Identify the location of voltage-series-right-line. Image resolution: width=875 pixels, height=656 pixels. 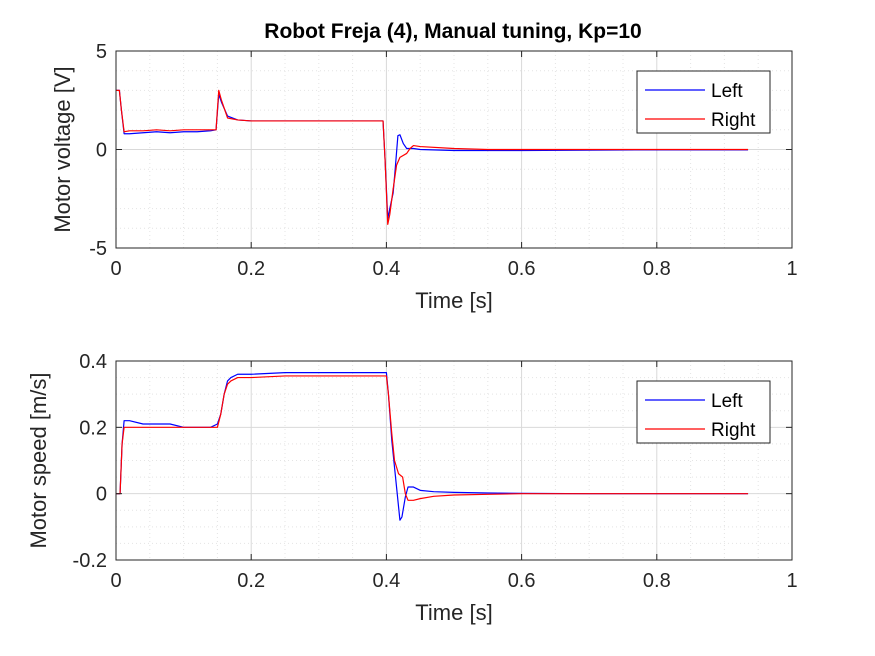
(432, 157).